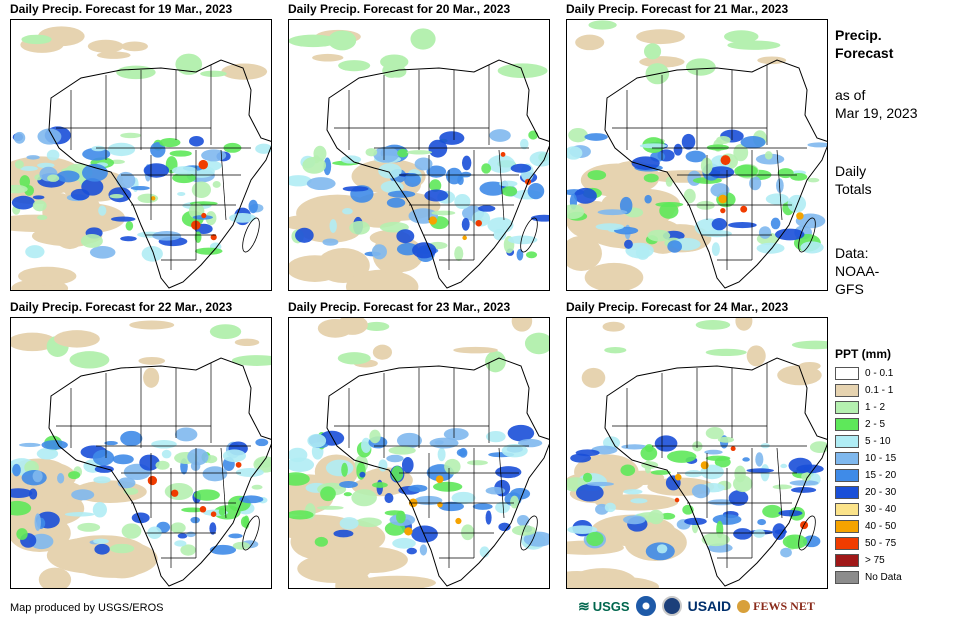 The width and height of the screenshot is (967, 626). I want to click on usaid-logo: USAID, so click(710, 606).